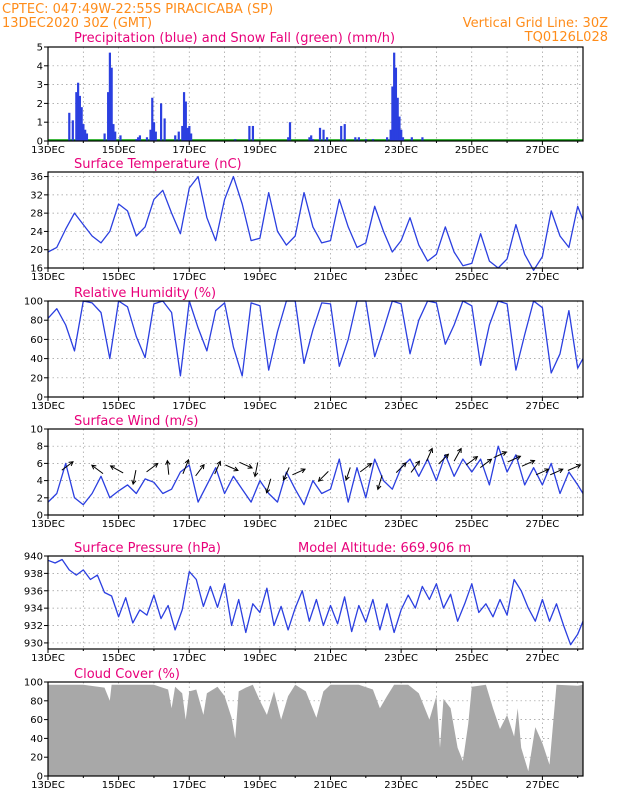 Image resolution: width=618 pixels, height=800 pixels. What do you see at coordinates (40, 85) in the screenshot?
I see `y-tick-label: 3` at bounding box center [40, 85].